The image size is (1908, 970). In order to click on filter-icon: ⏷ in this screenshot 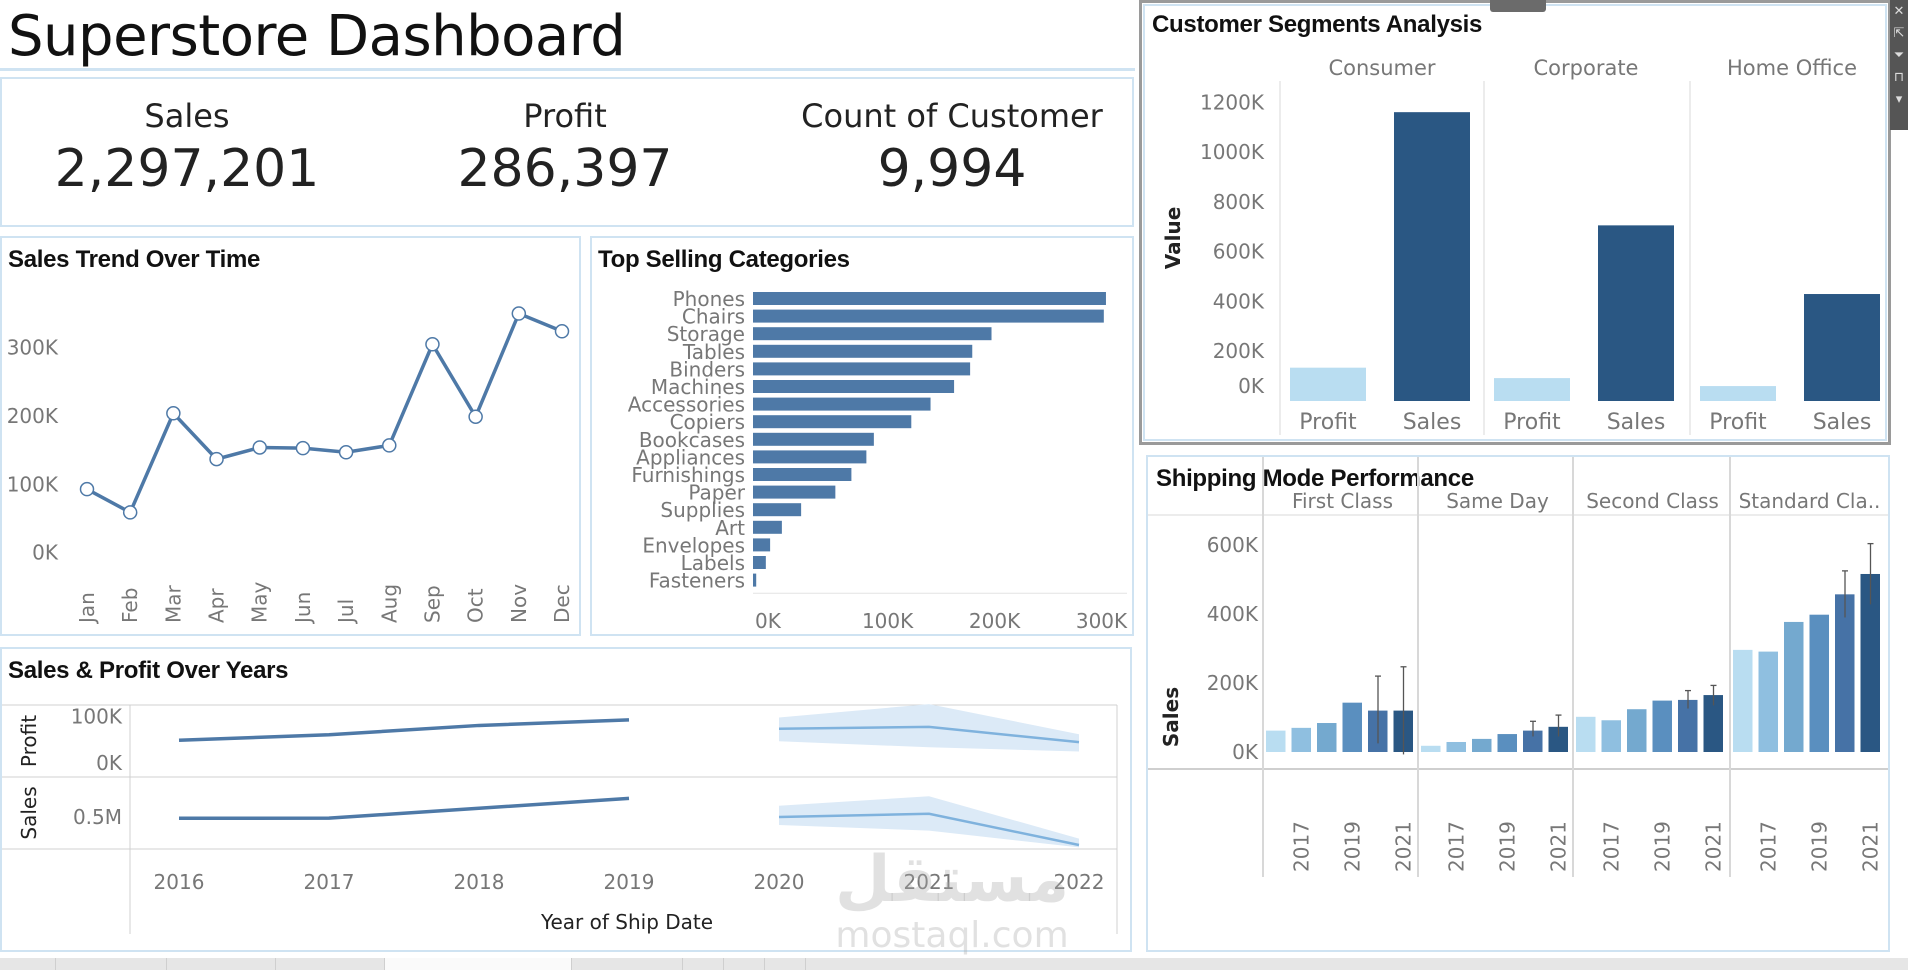, I will do `click(1899, 54)`.